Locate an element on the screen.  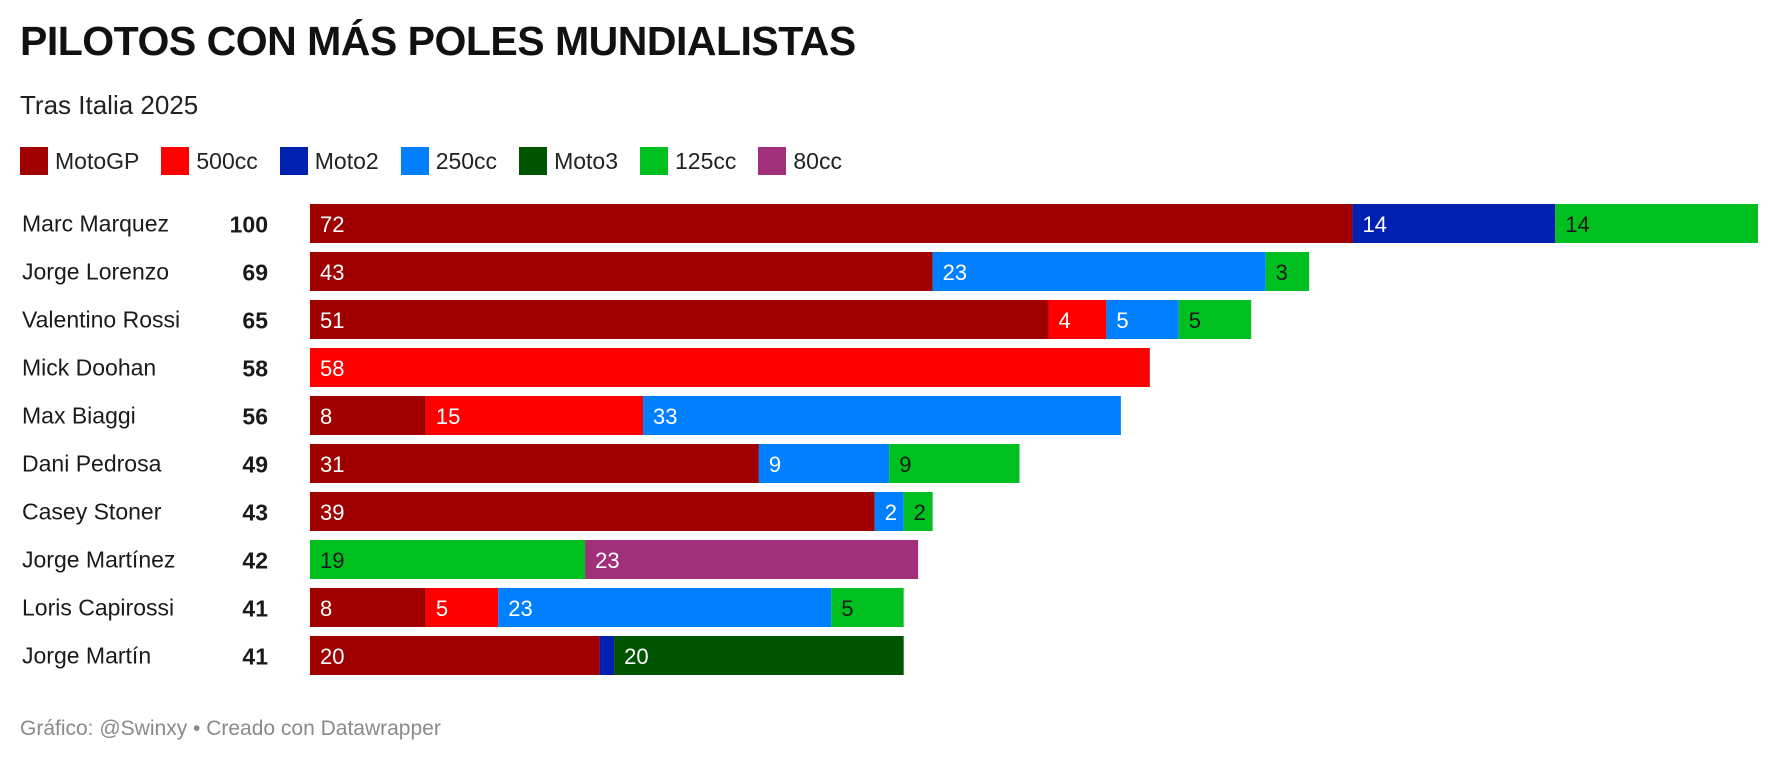
legend-item: 80cc is located at coordinates (800, 161).